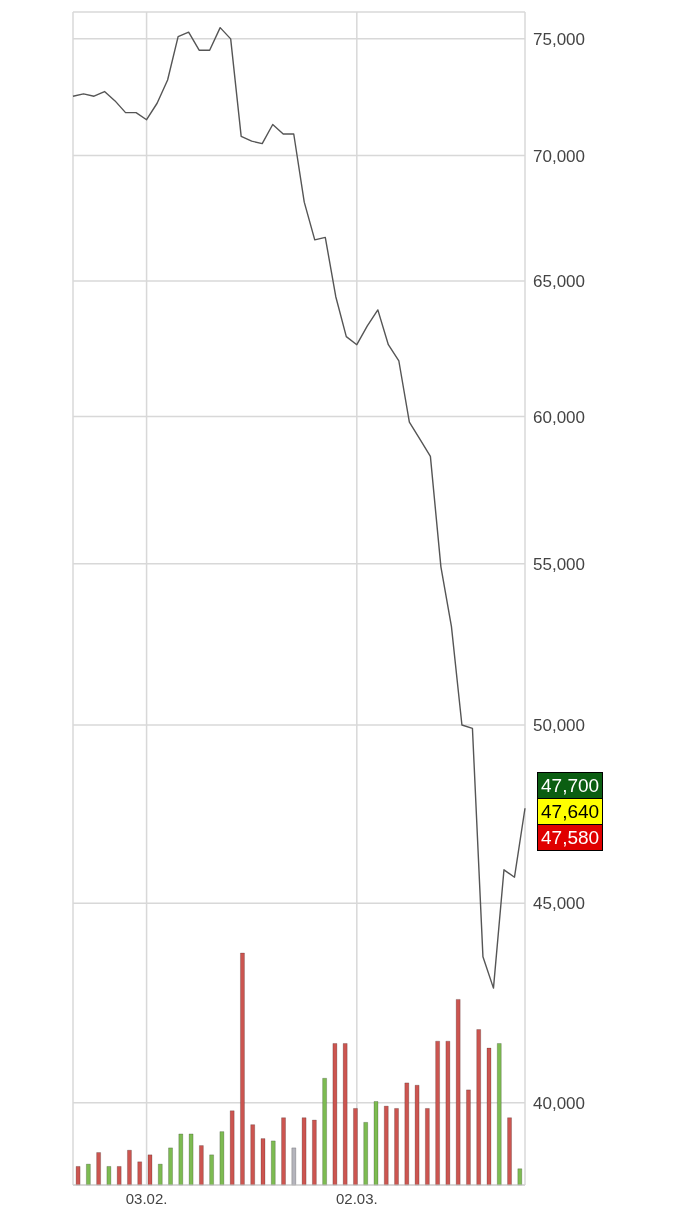  What do you see at coordinates (559, 1103) in the screenshot?
I see `y-tick-label: 40,000` at bounding box center [559, 1103].